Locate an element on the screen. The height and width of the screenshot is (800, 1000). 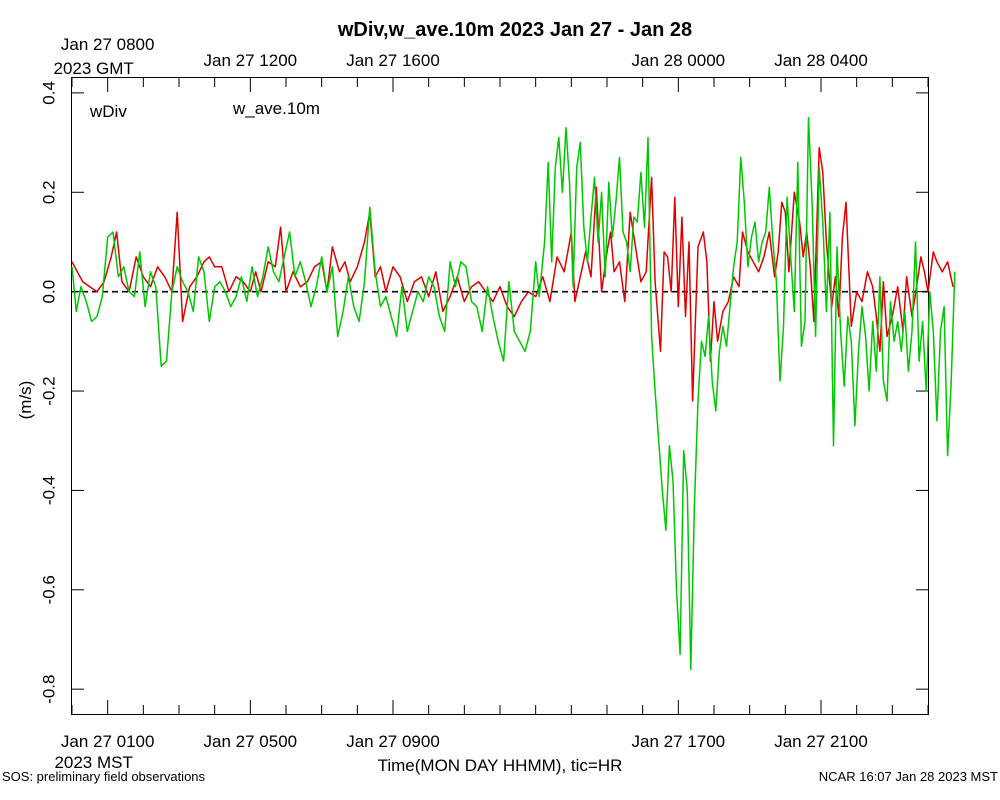
y-tick-label: 0.2 is located at coordinates (48, 192).